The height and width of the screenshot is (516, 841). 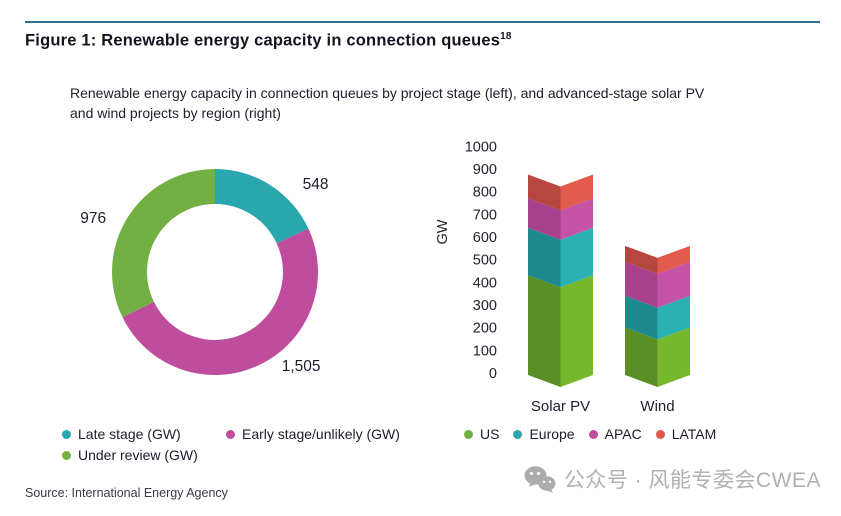 I want to click on y-tick-label: 0, so click(x=493, y=374).